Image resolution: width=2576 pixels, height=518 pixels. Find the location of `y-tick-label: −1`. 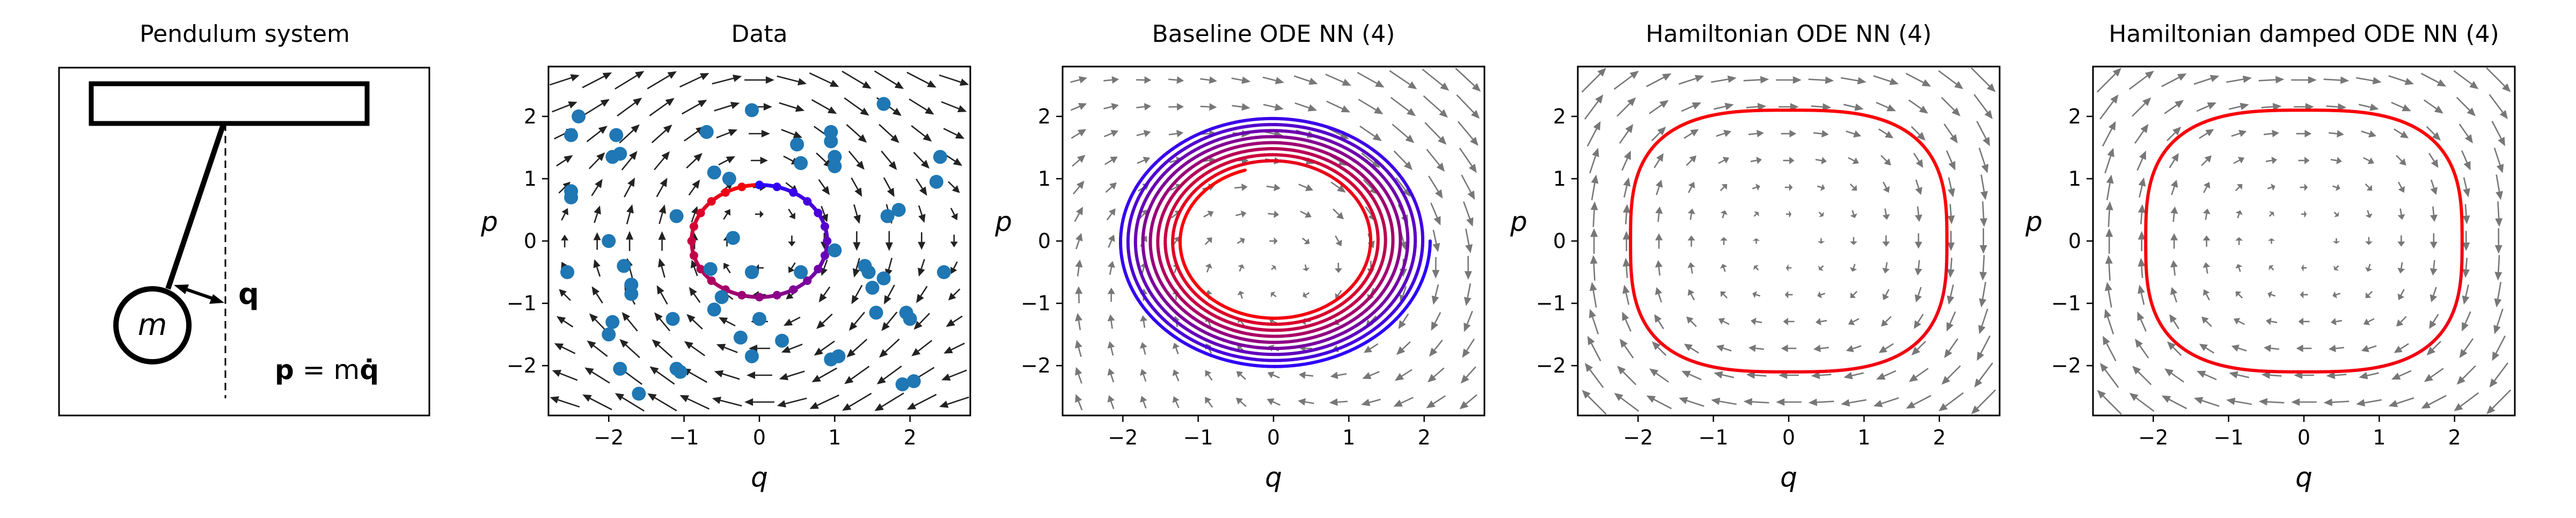

y-tick-label: −1 is located at coordinates (522, 303).